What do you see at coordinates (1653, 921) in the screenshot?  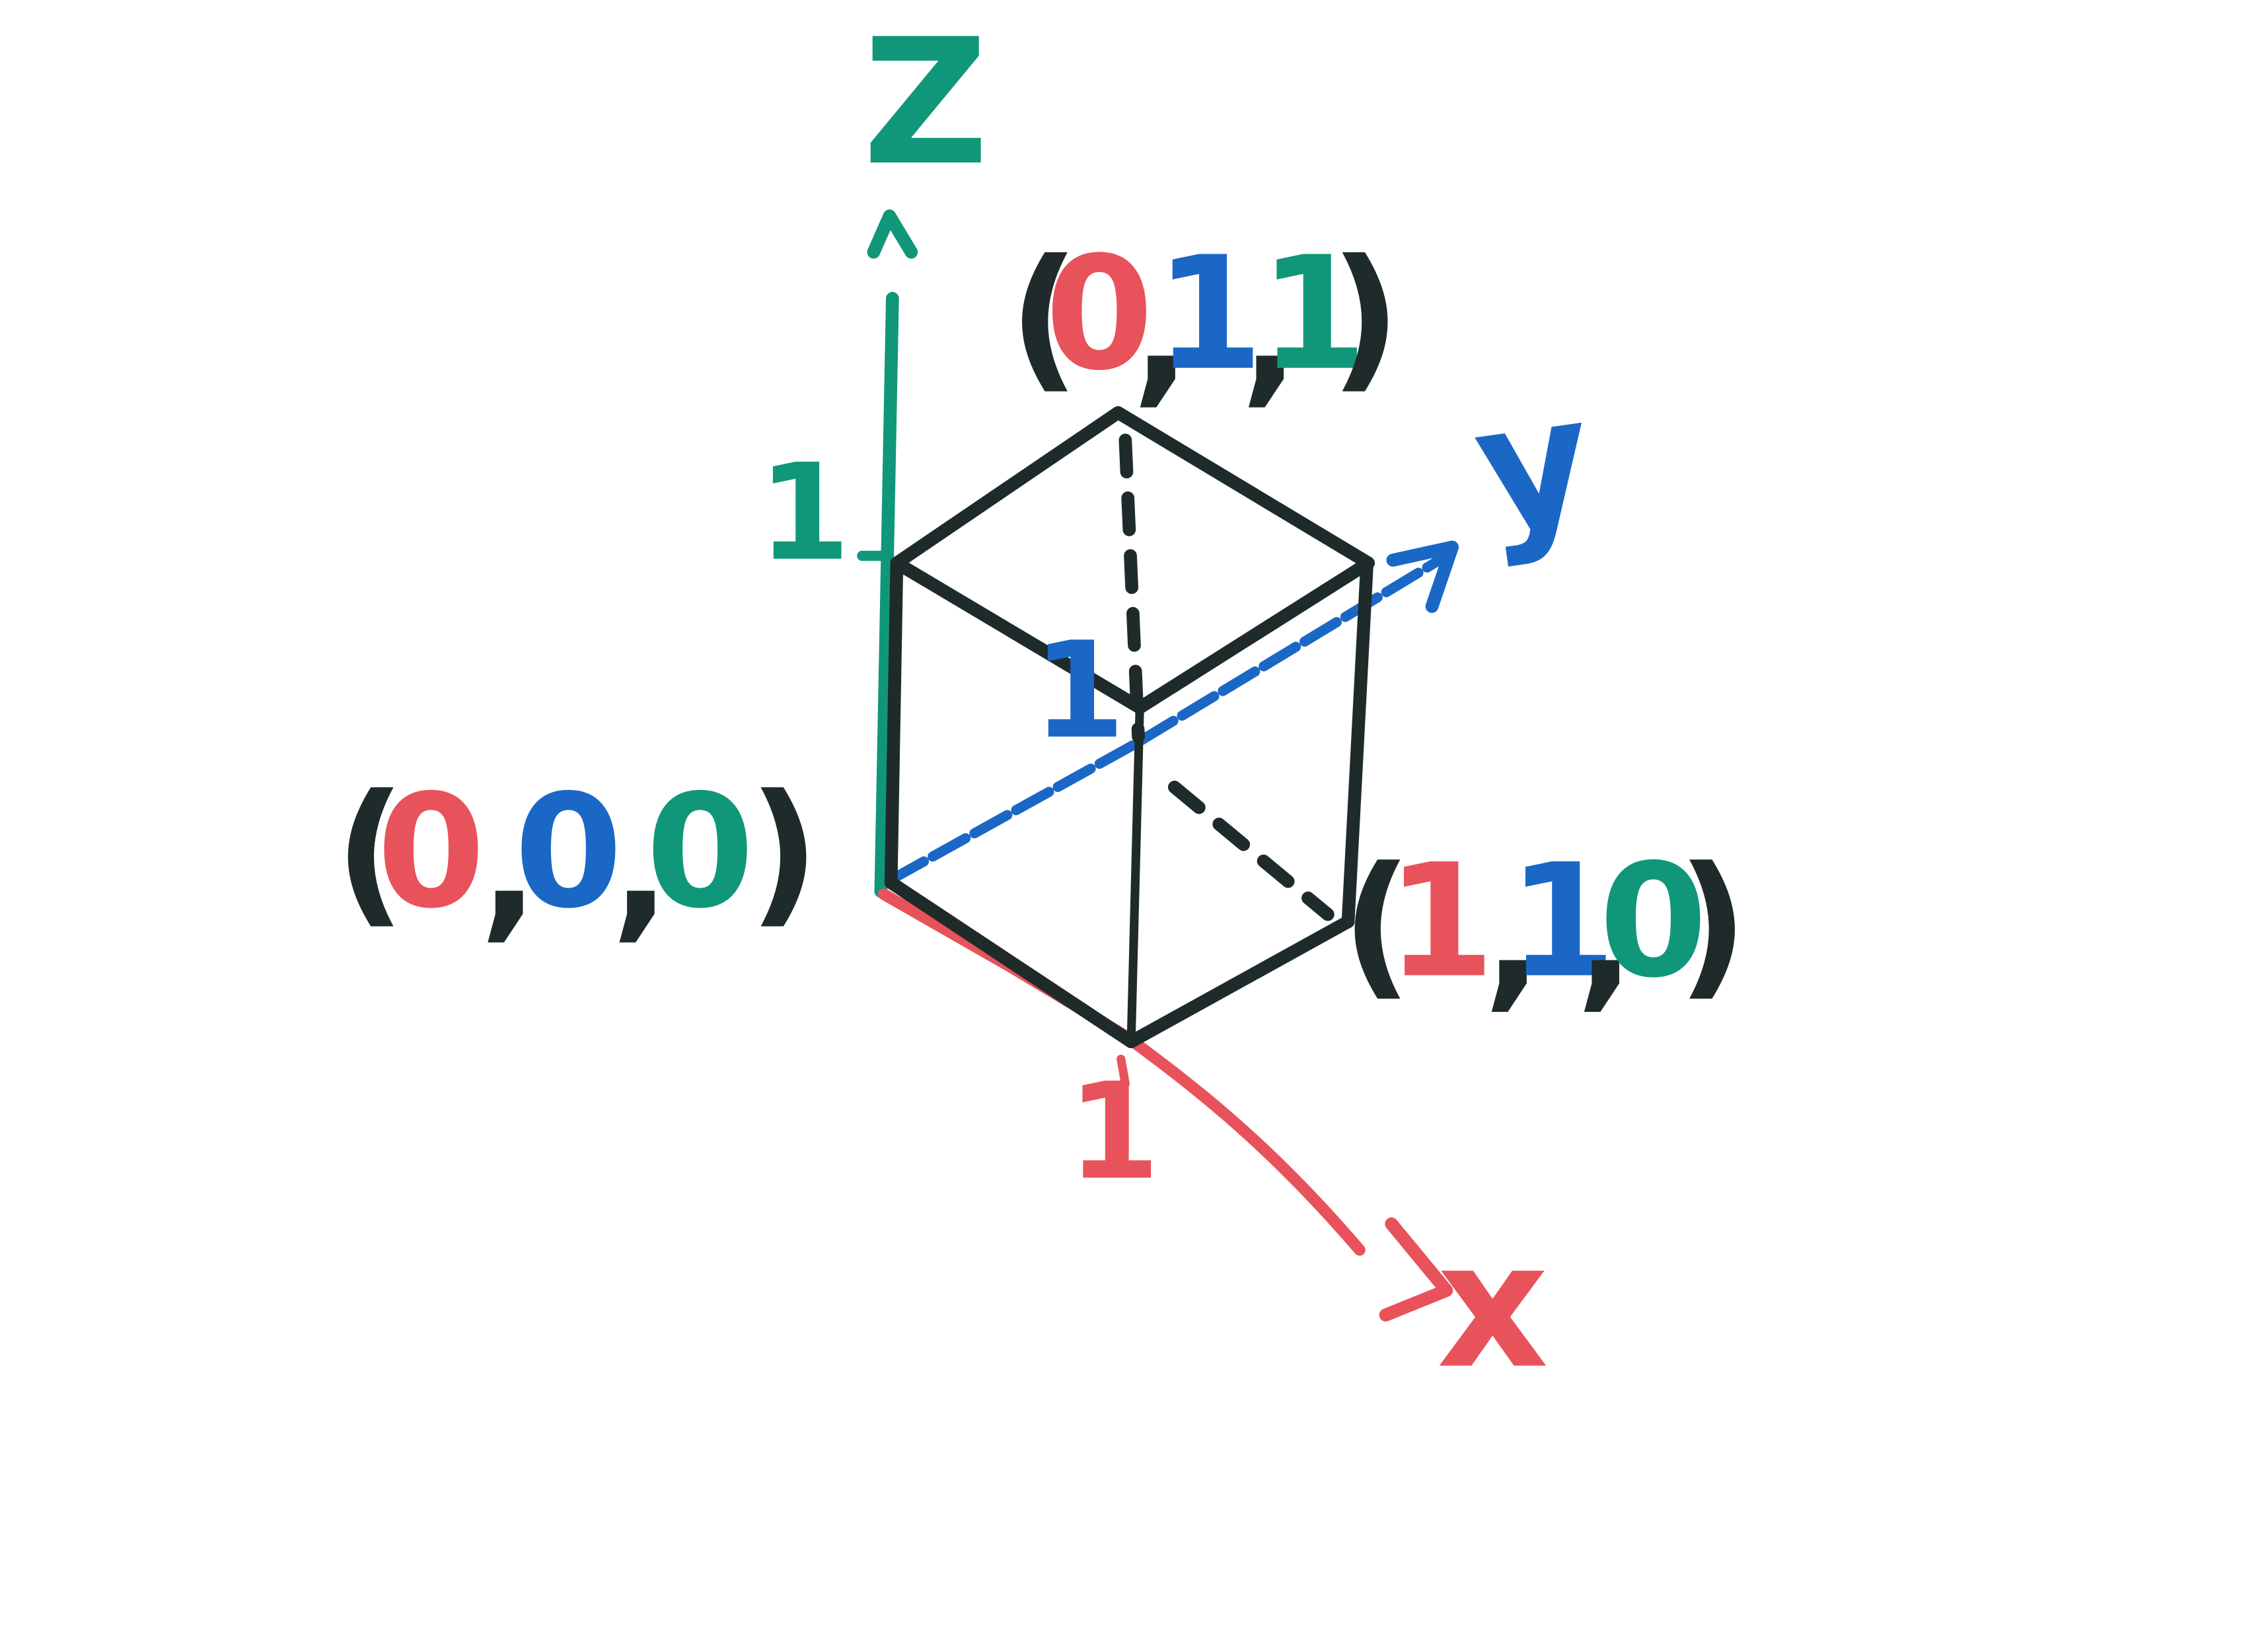 I see `coord-right-z: 0` at bounding box center [1653, 921].